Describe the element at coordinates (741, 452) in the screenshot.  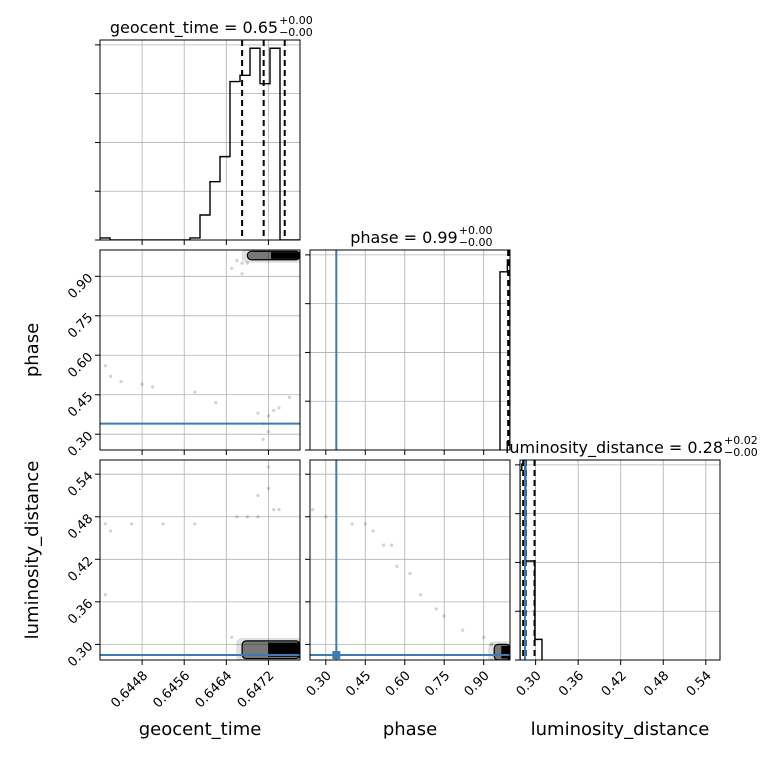
I see `panel-title-lower-luminosity_distance: −0.00` at that location.